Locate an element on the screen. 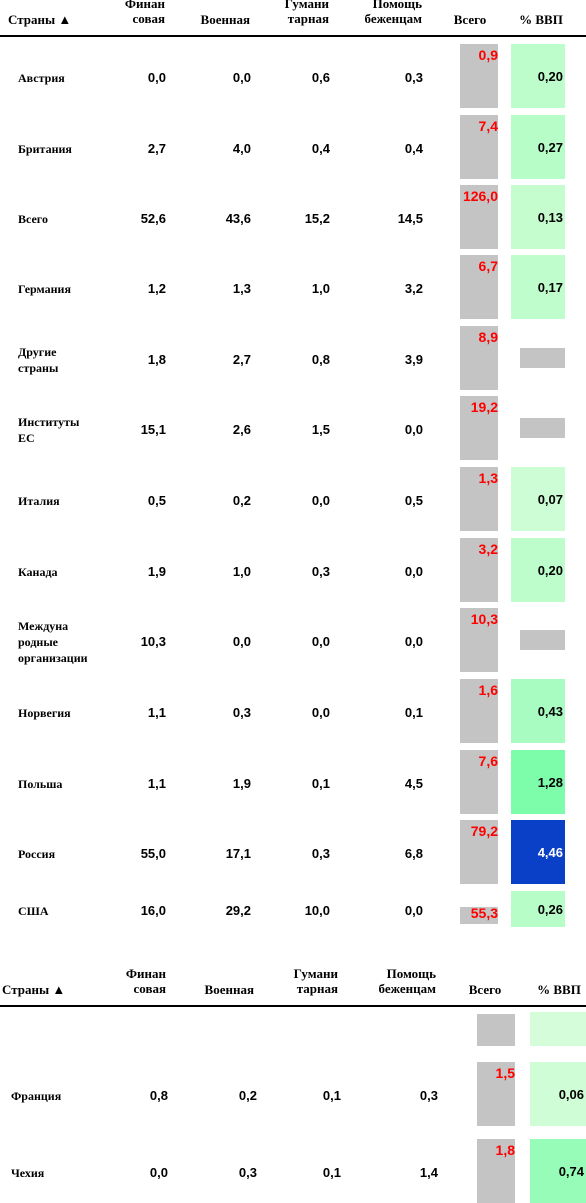 The height and width of the screenshot is (1203, 586). military-value: 1,0 is located at coordinates (241, 571).